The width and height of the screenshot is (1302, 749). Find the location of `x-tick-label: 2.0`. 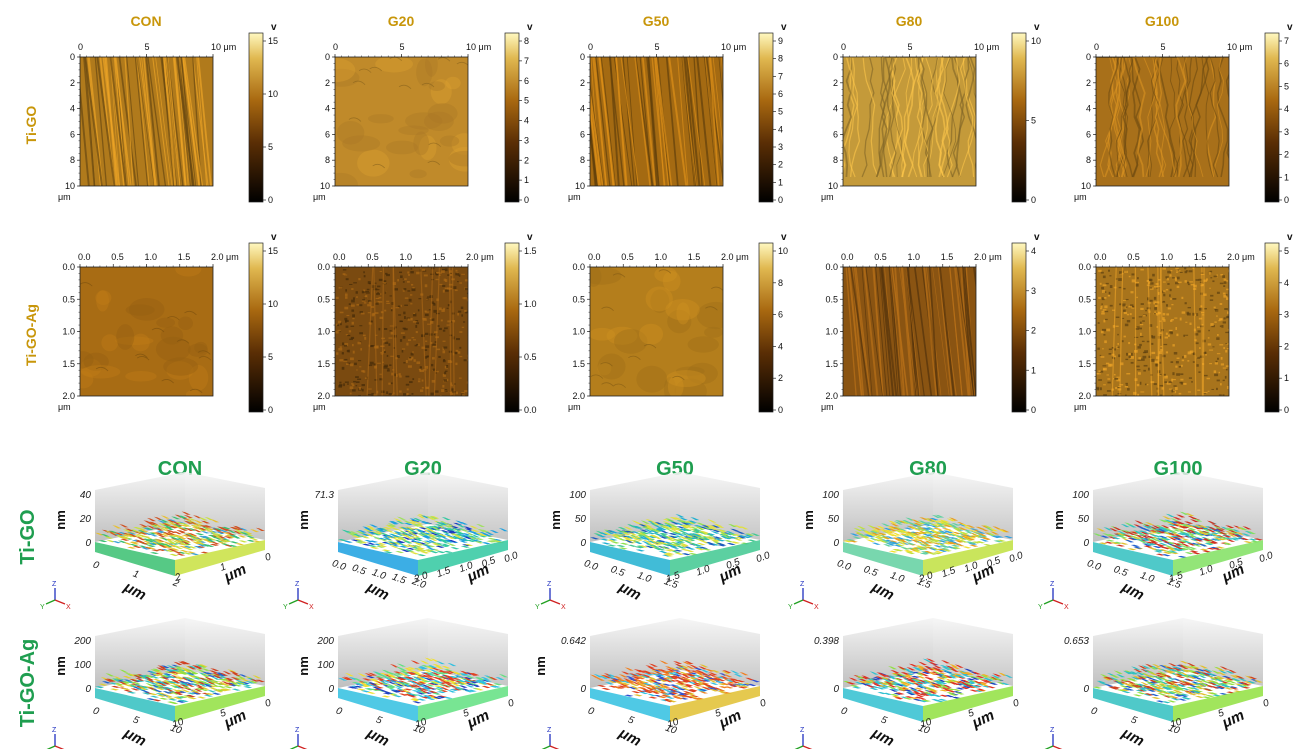

x-tick-label: 2.0 is located at coordinates (419, 584).